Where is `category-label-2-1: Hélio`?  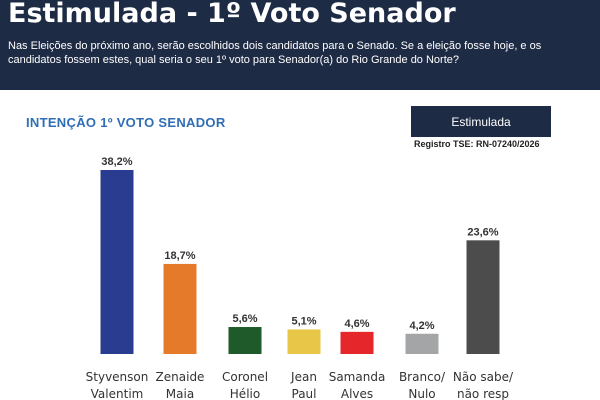 category-label-2-1: Hélio is located at coordinates (245, 393).